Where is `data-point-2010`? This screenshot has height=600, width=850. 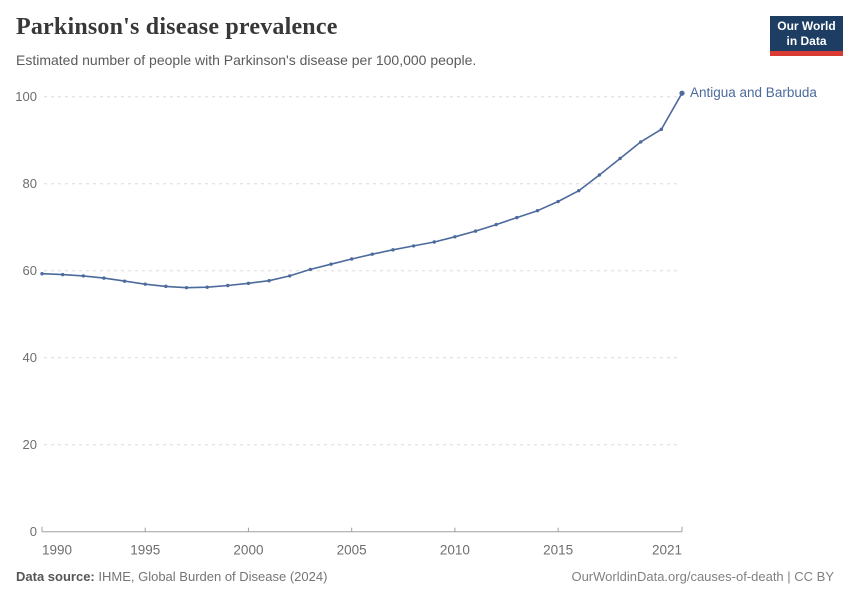 data-point-2010 is located at coordinates (455, 237).